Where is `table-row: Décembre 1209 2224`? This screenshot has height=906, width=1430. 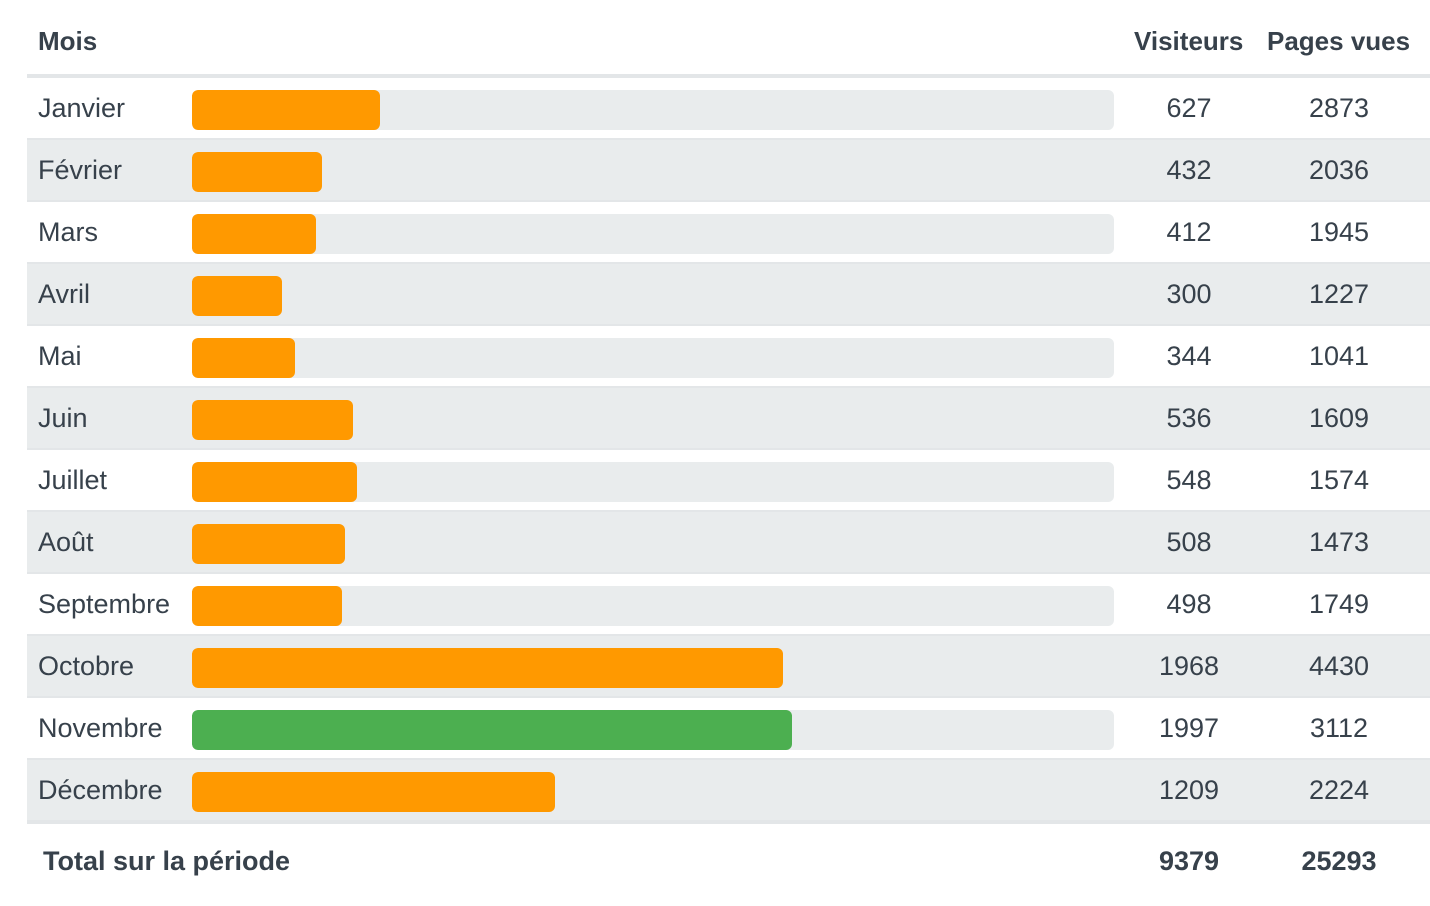 table-row: Décembre 1209 2224 is located at coordinates (728, 791).